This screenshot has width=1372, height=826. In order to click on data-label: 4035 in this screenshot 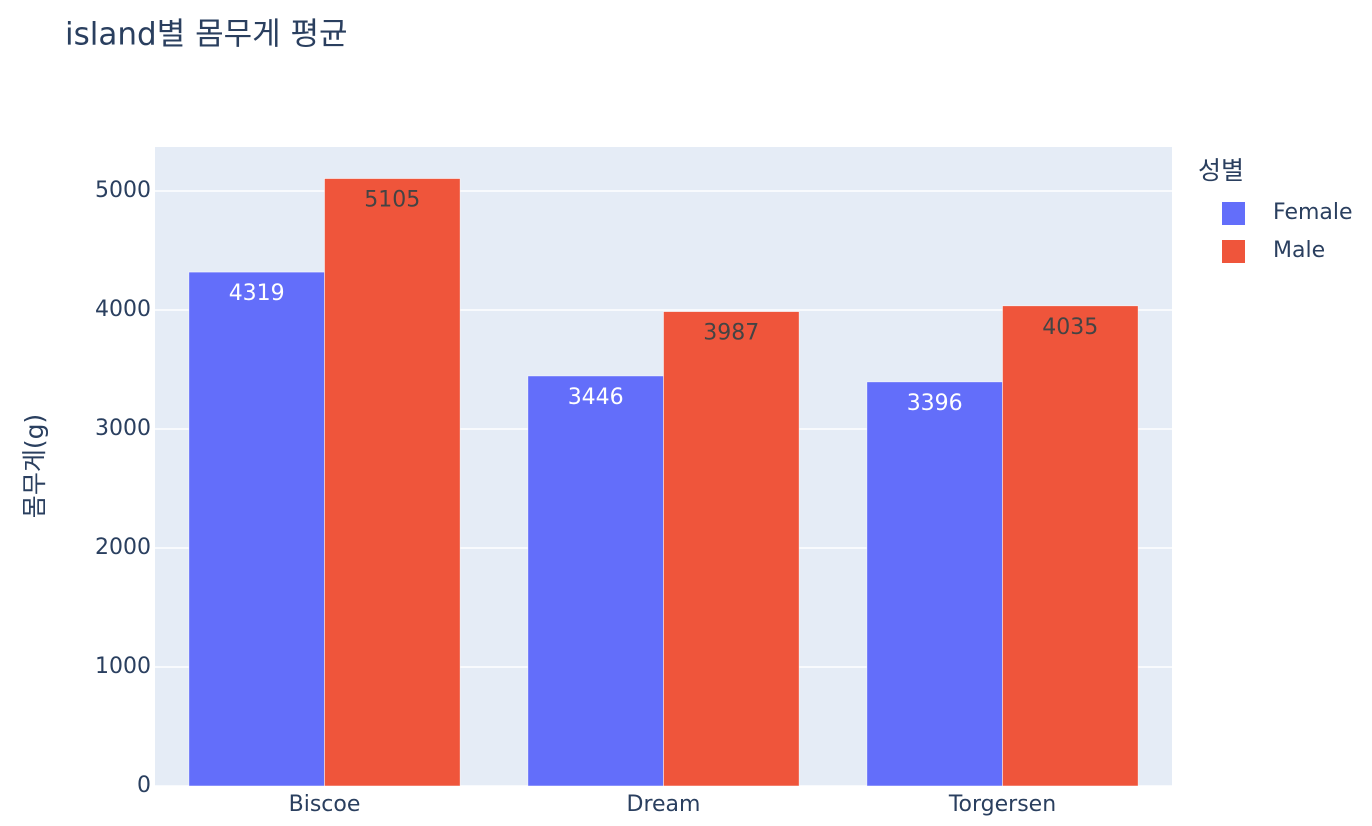, I will do `click(1070, 327)`.